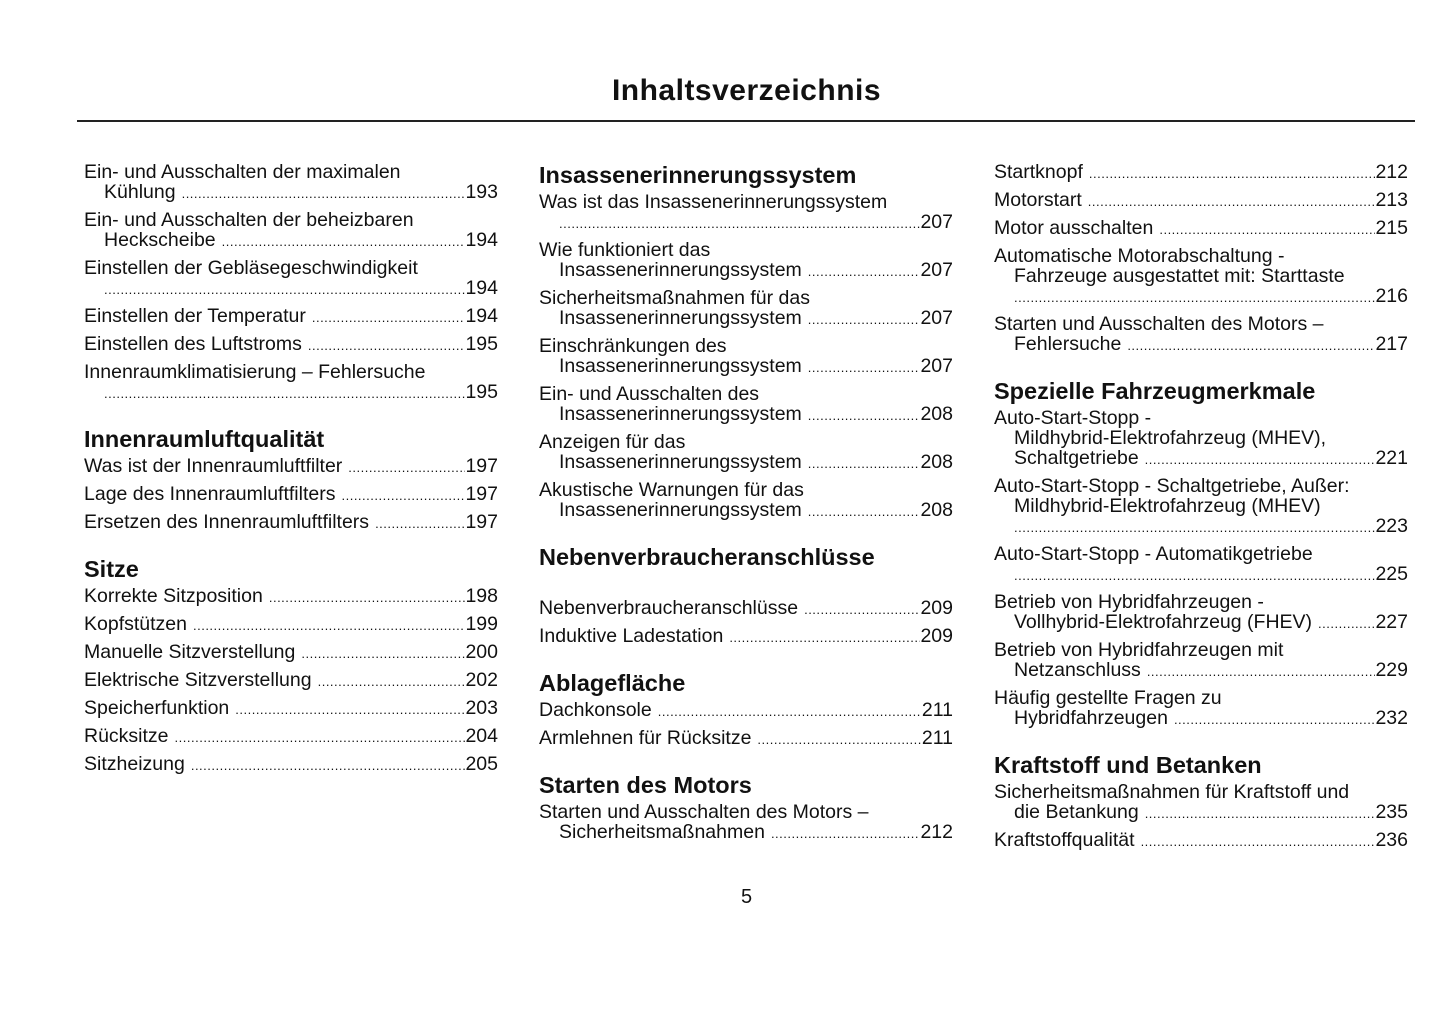  I want to click on entry-page-number: 202, so click(481, 680).